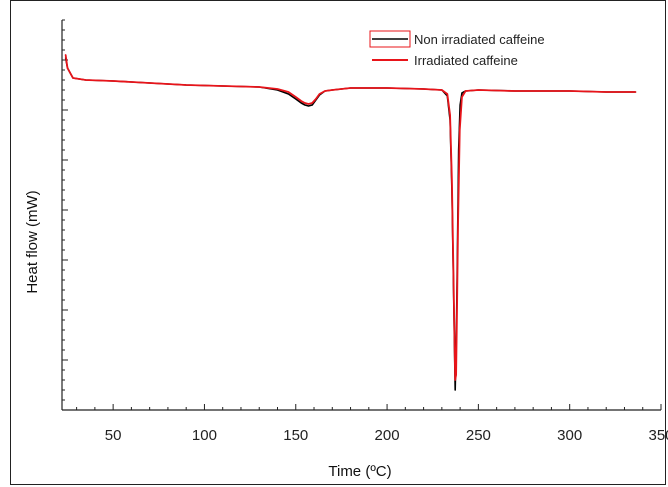  Describe the element at coordinates (658, 435) in the screenshot. I see `x-tick-label: 350` at that location.